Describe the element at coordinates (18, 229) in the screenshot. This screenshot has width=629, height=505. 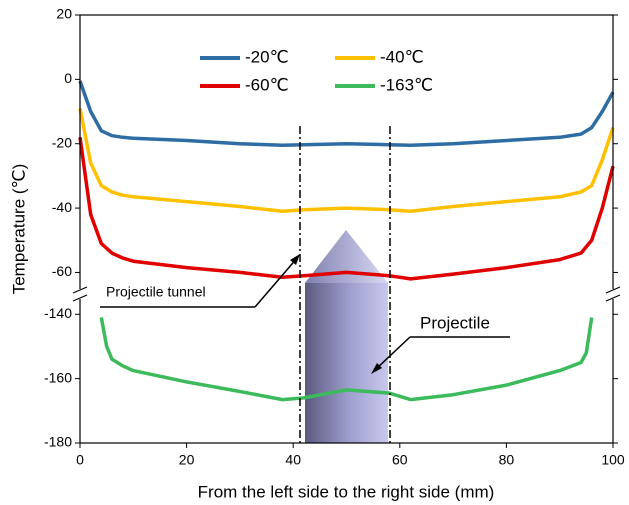
I see `y-axis-label: Temperature (℃)` at that location.